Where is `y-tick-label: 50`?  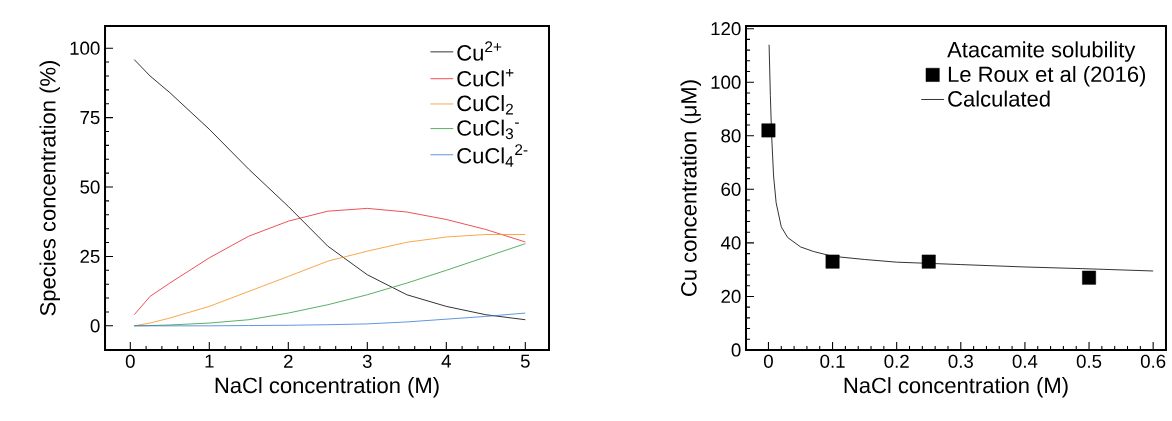 y-tick-label: 50 is located at coordinates (90, 187).